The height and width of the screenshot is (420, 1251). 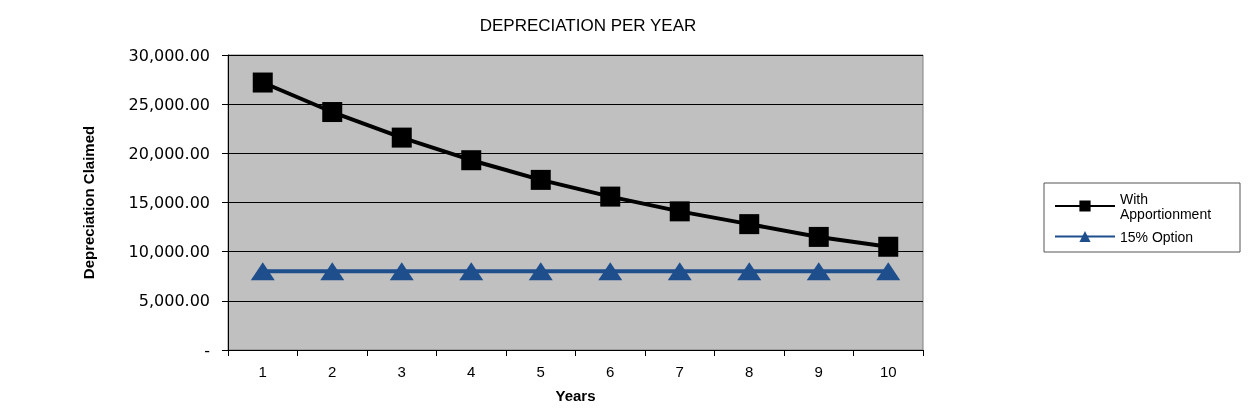 What do you see at coordinates (575, 395) in the screenshot?
I see `x-axis-title: Years` at bounding box center [575, 395].